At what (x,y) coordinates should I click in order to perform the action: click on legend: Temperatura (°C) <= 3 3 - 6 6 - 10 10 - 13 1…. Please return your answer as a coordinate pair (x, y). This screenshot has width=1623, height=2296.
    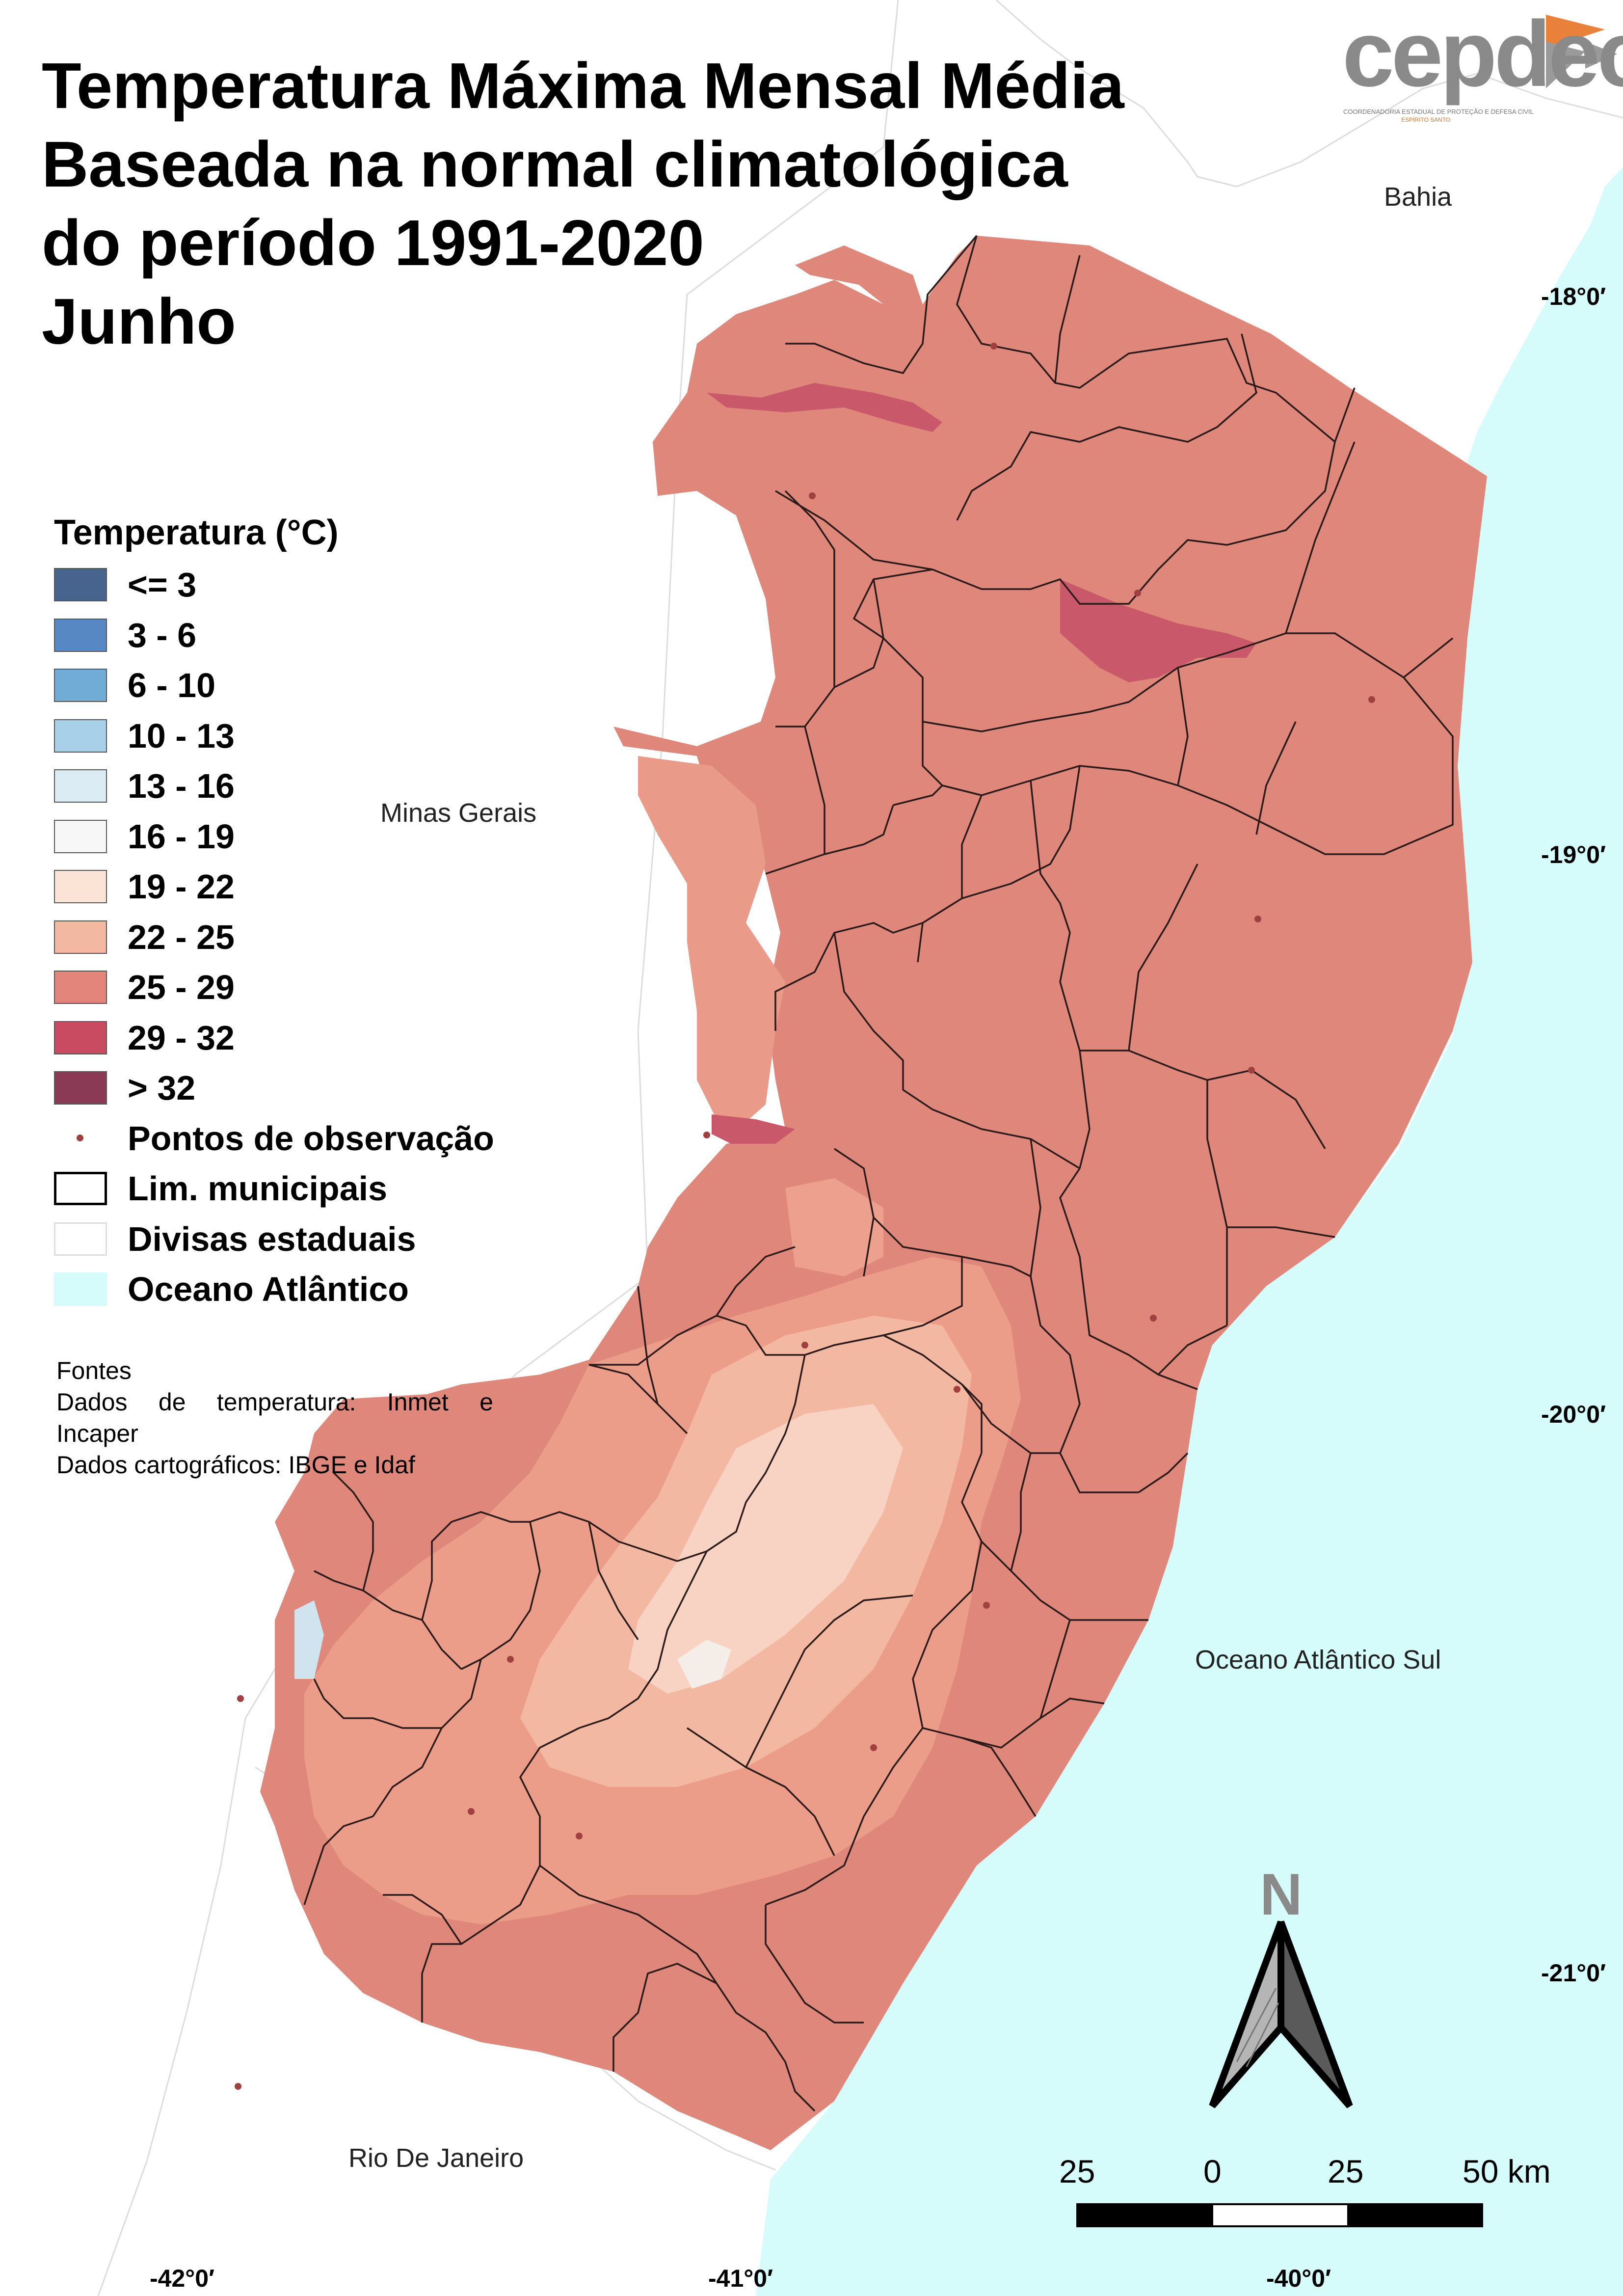
    Looking at the image, I should click on (324, 913).